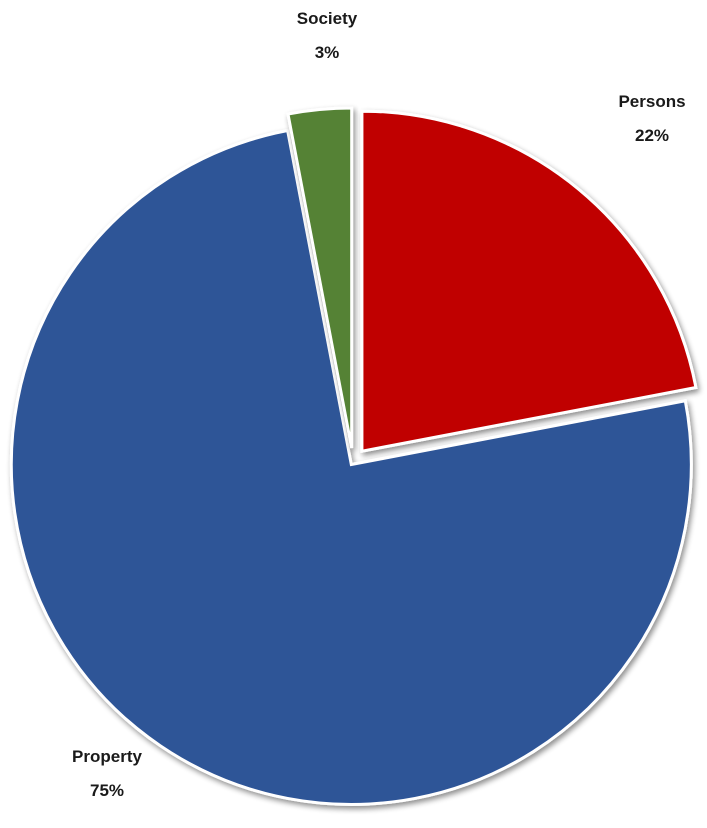 This screenshot has width=707, height=828. I want to click on label-society-percent: 3%, so click(327, 52).